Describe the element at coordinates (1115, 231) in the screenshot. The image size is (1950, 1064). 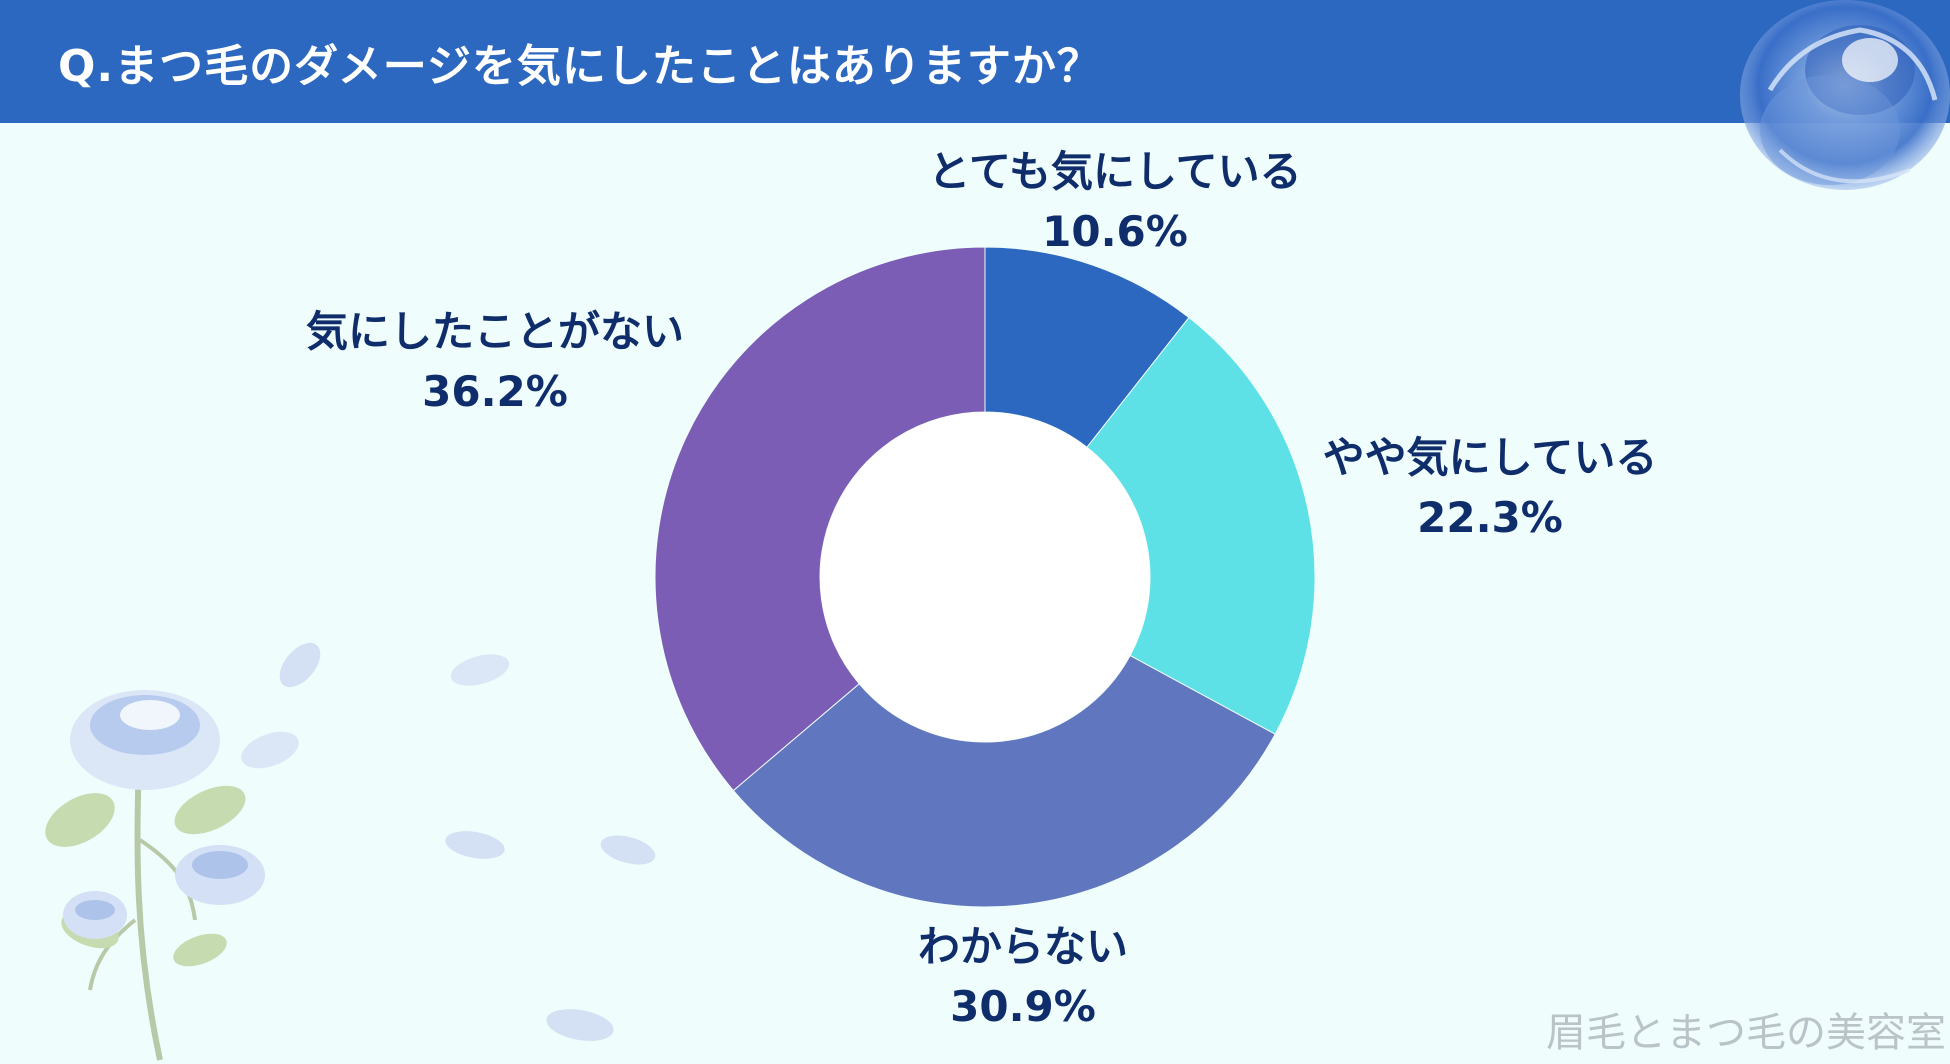
I see `slice-value-0: 10.6%` at that location.